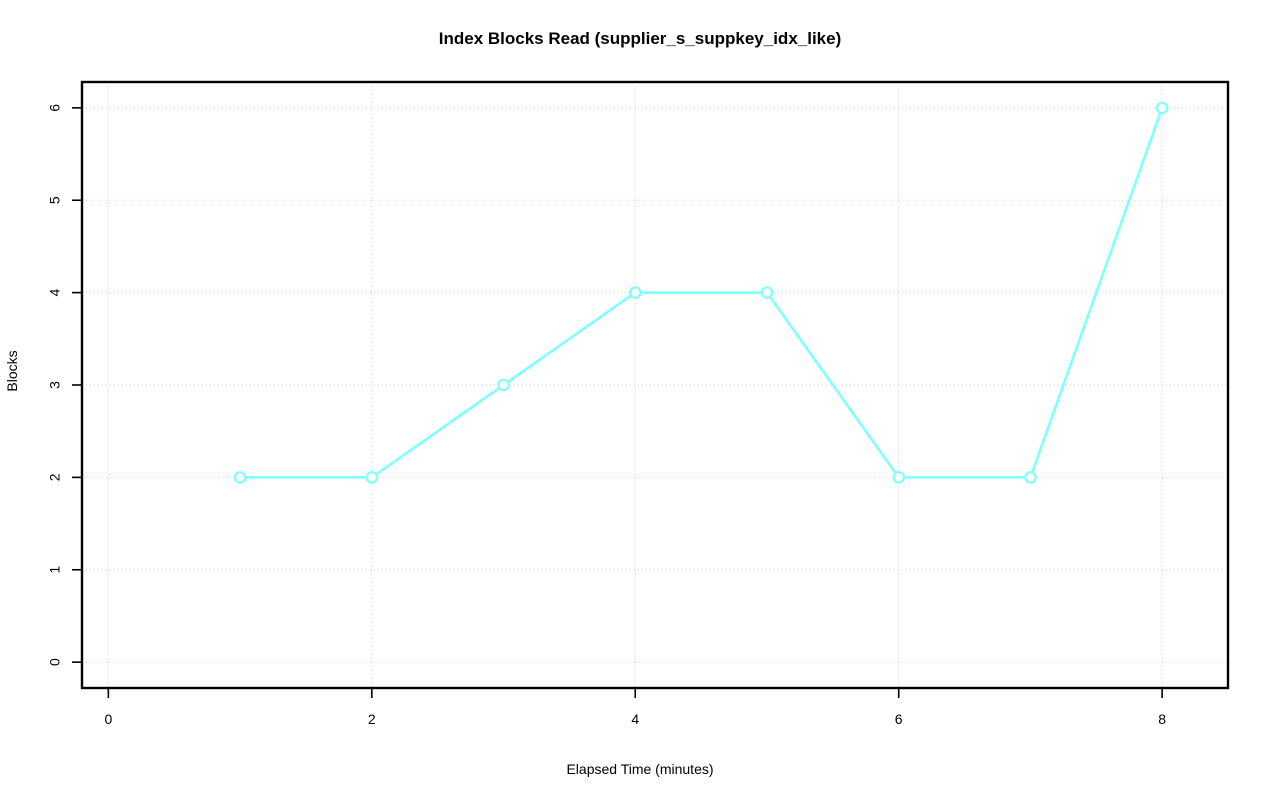 This screenshot has height=801, width=1280. I want to click on x-tick-label: 8, so click(1162, 719).